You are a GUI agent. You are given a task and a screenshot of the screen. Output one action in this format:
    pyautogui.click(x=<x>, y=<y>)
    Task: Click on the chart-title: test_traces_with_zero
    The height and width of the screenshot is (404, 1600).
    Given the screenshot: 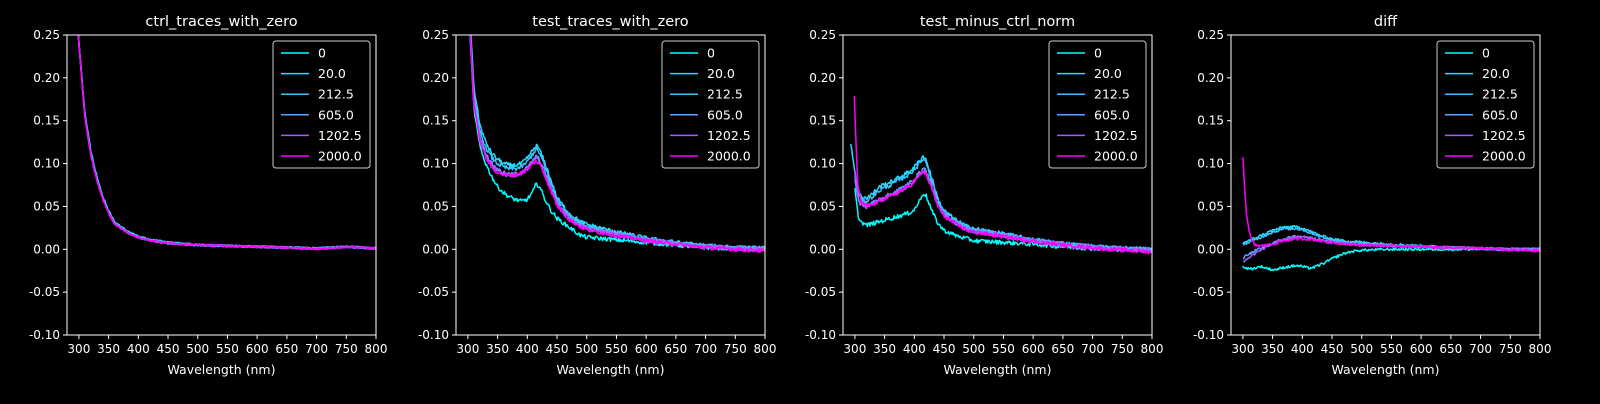 What is the action you would take?
    pyautogui.click(x=610, y=22)
    